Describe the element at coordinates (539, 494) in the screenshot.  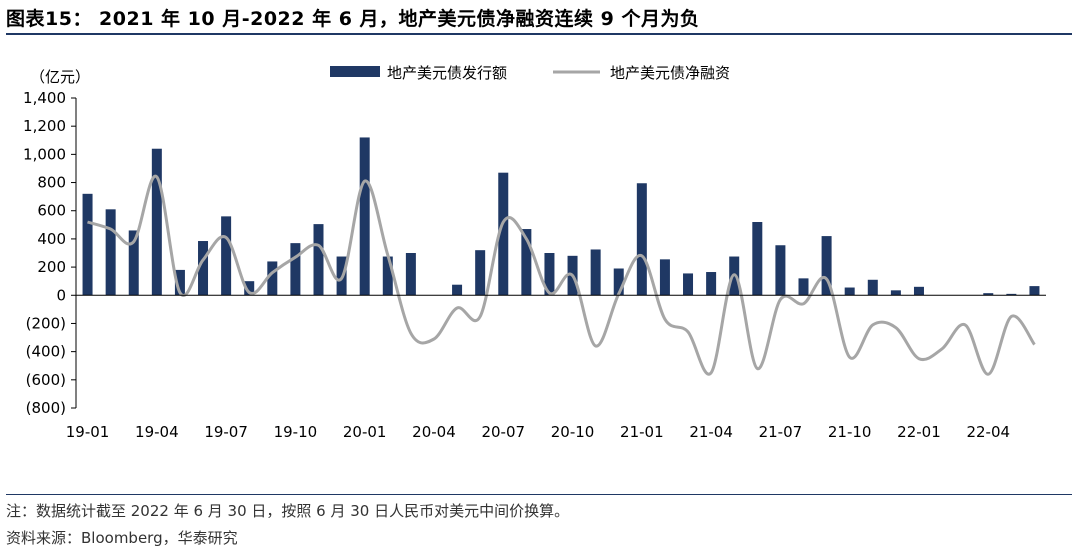
I see `footer-rule` at that location.